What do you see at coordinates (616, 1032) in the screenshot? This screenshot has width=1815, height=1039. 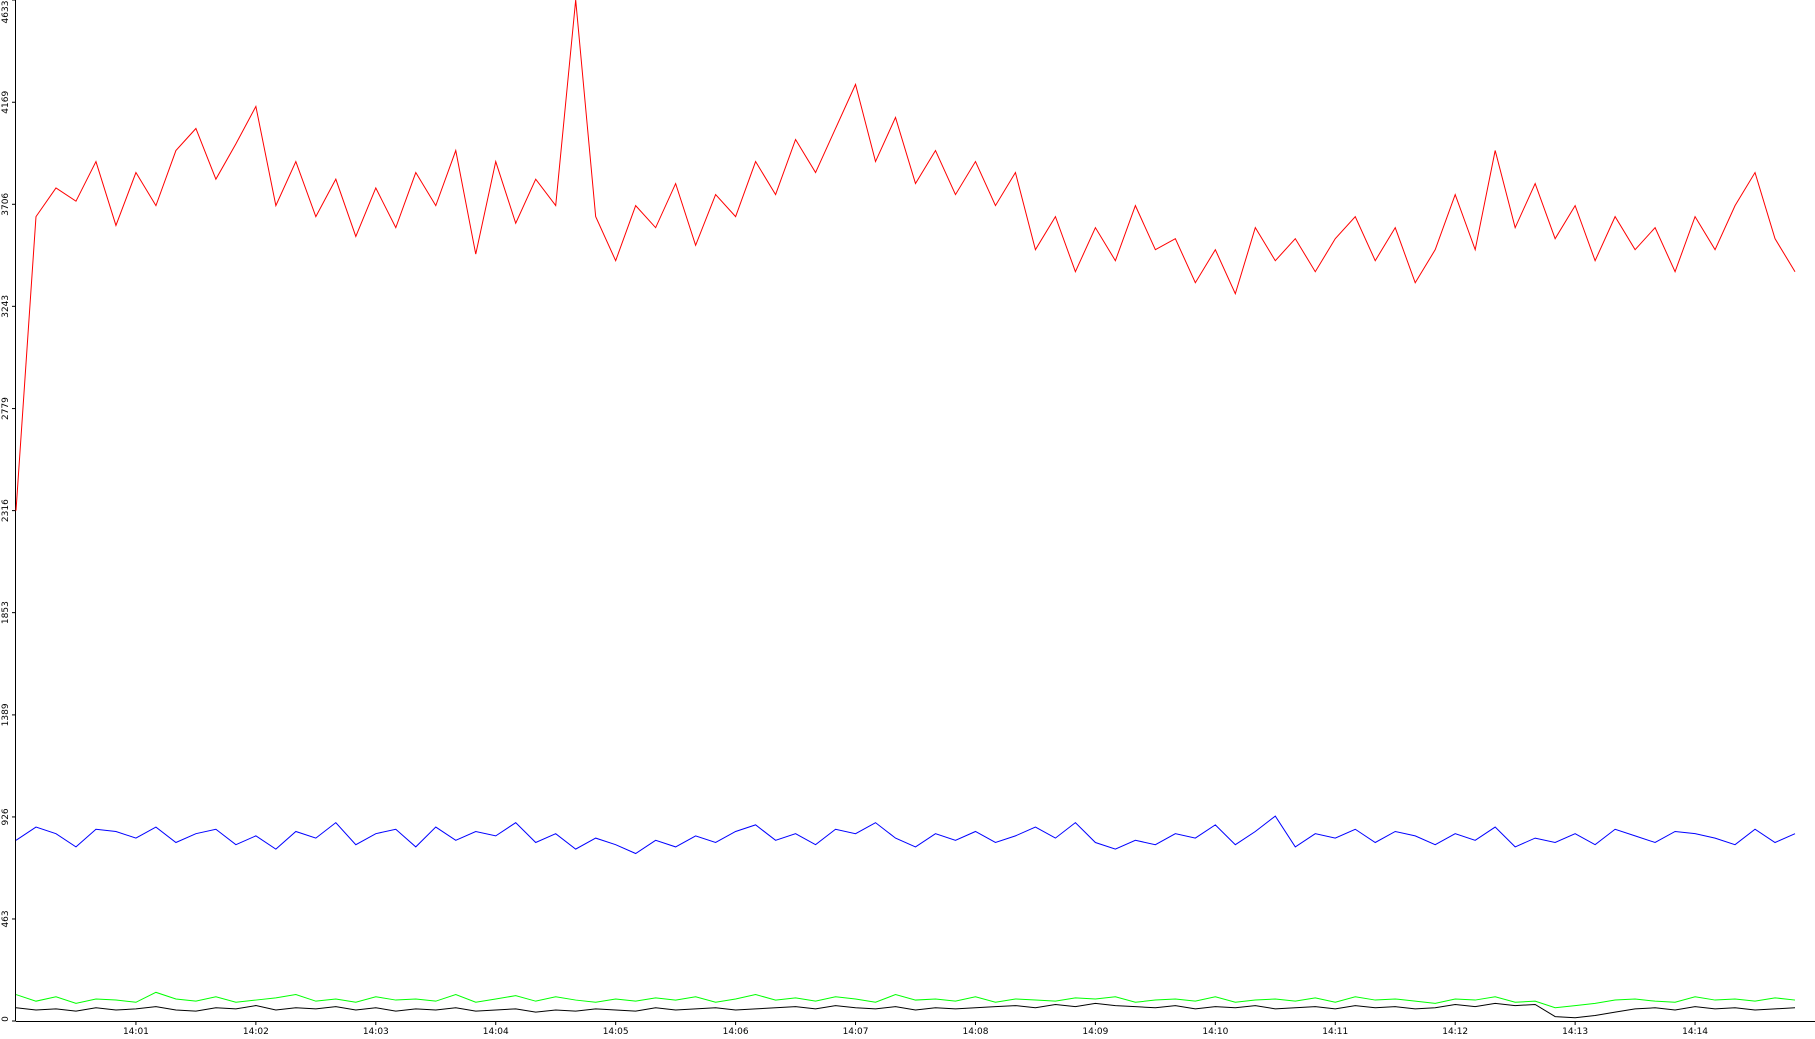 I see `x-tick-label: 14:05` at bounding box center [616, 1032].